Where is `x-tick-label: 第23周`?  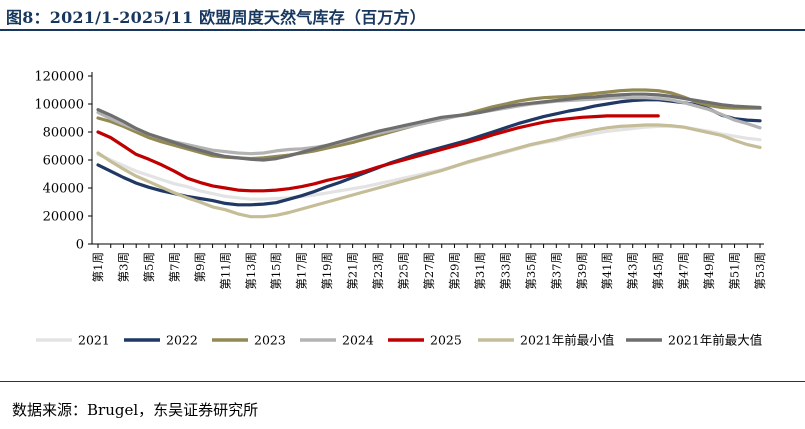 x-tick-label: 第23周 is located at coordinates (378, 271).